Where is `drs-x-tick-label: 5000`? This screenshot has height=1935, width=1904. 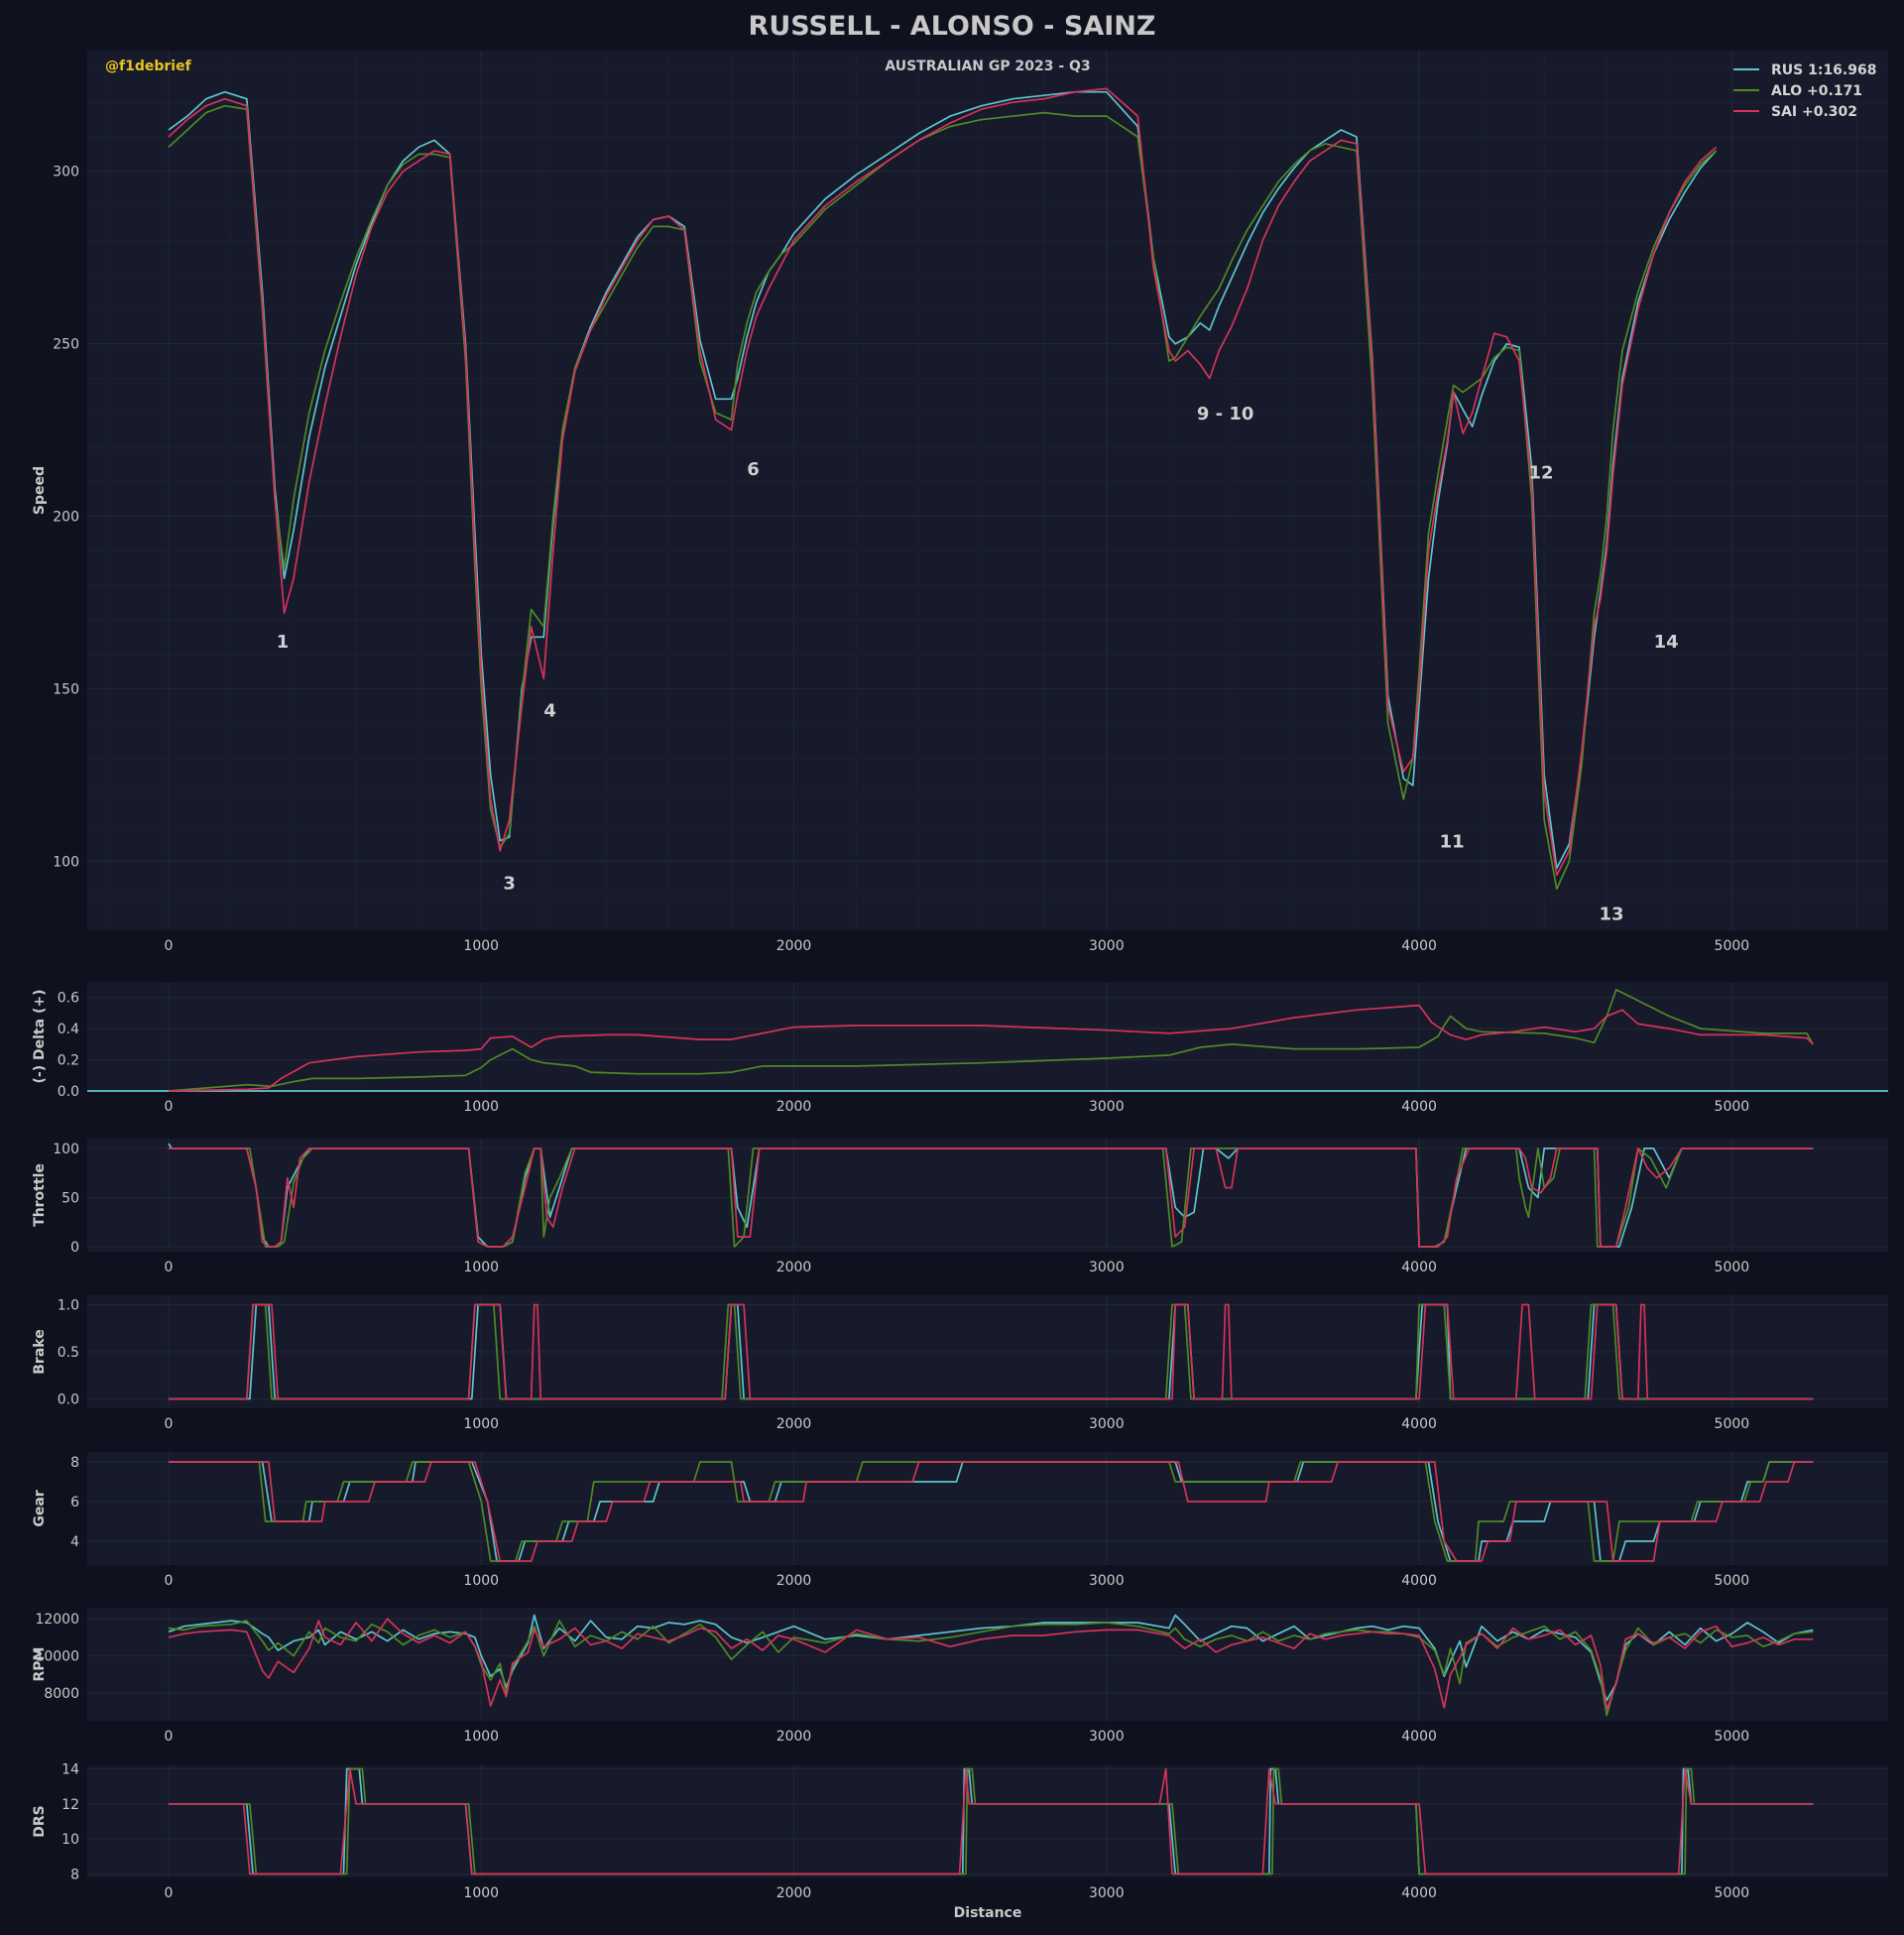
drs-x-tick-label: 5000 is located at coordinates (1732, 1893).